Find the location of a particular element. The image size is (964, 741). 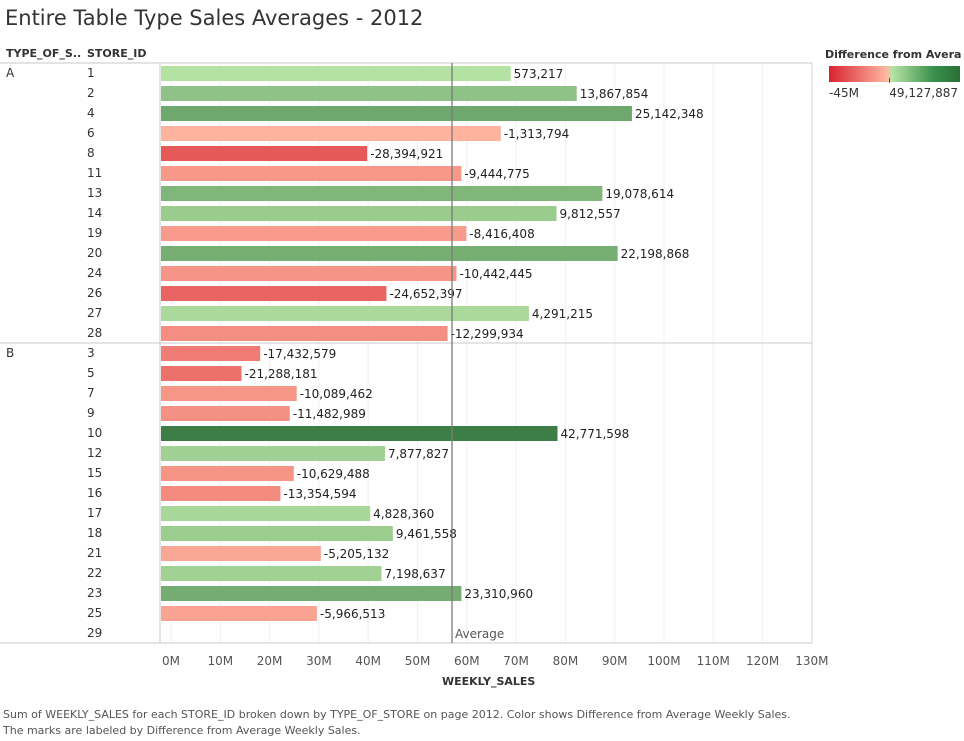

x-tick-label: 100M is located at coordinates (663, 661).